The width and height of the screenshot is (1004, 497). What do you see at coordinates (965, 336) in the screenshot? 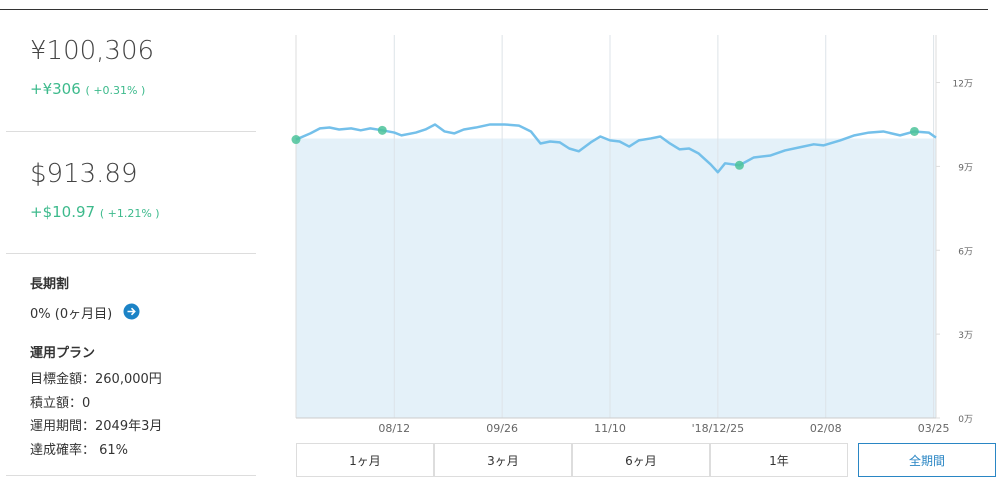
I see `y-tick-label: 3万` at bounding box center [965, 336].